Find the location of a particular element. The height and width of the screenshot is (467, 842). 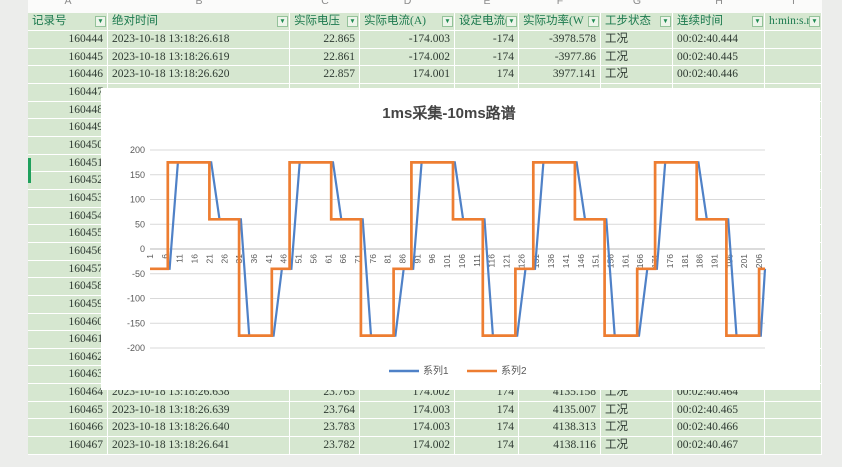

legend-item-2: 系列2 is located at coordinates (497, 370).